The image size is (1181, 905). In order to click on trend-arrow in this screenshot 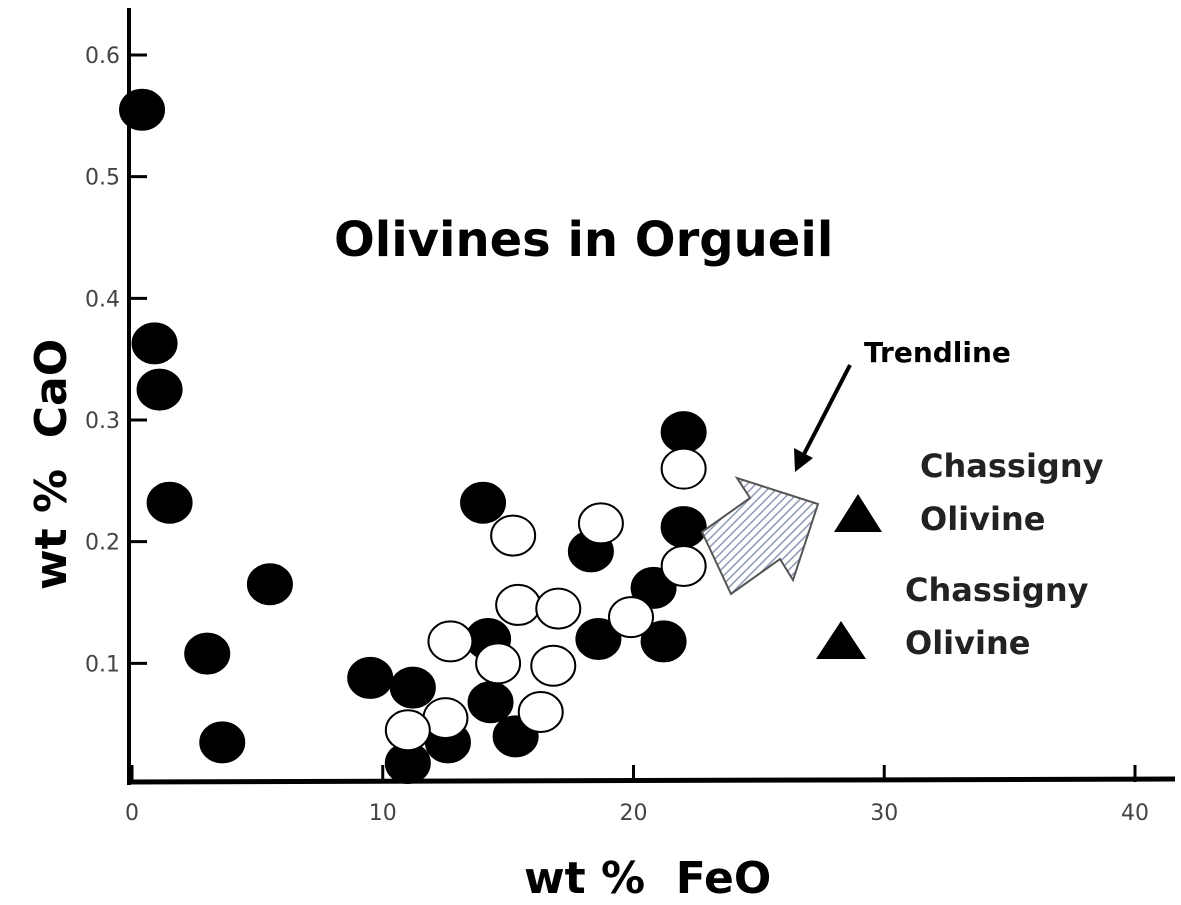, I will do `click(760, 536)`.